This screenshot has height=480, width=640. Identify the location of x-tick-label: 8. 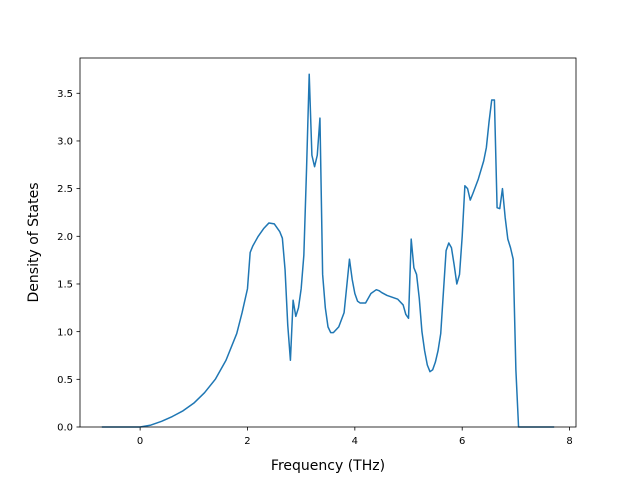
(569, 441).